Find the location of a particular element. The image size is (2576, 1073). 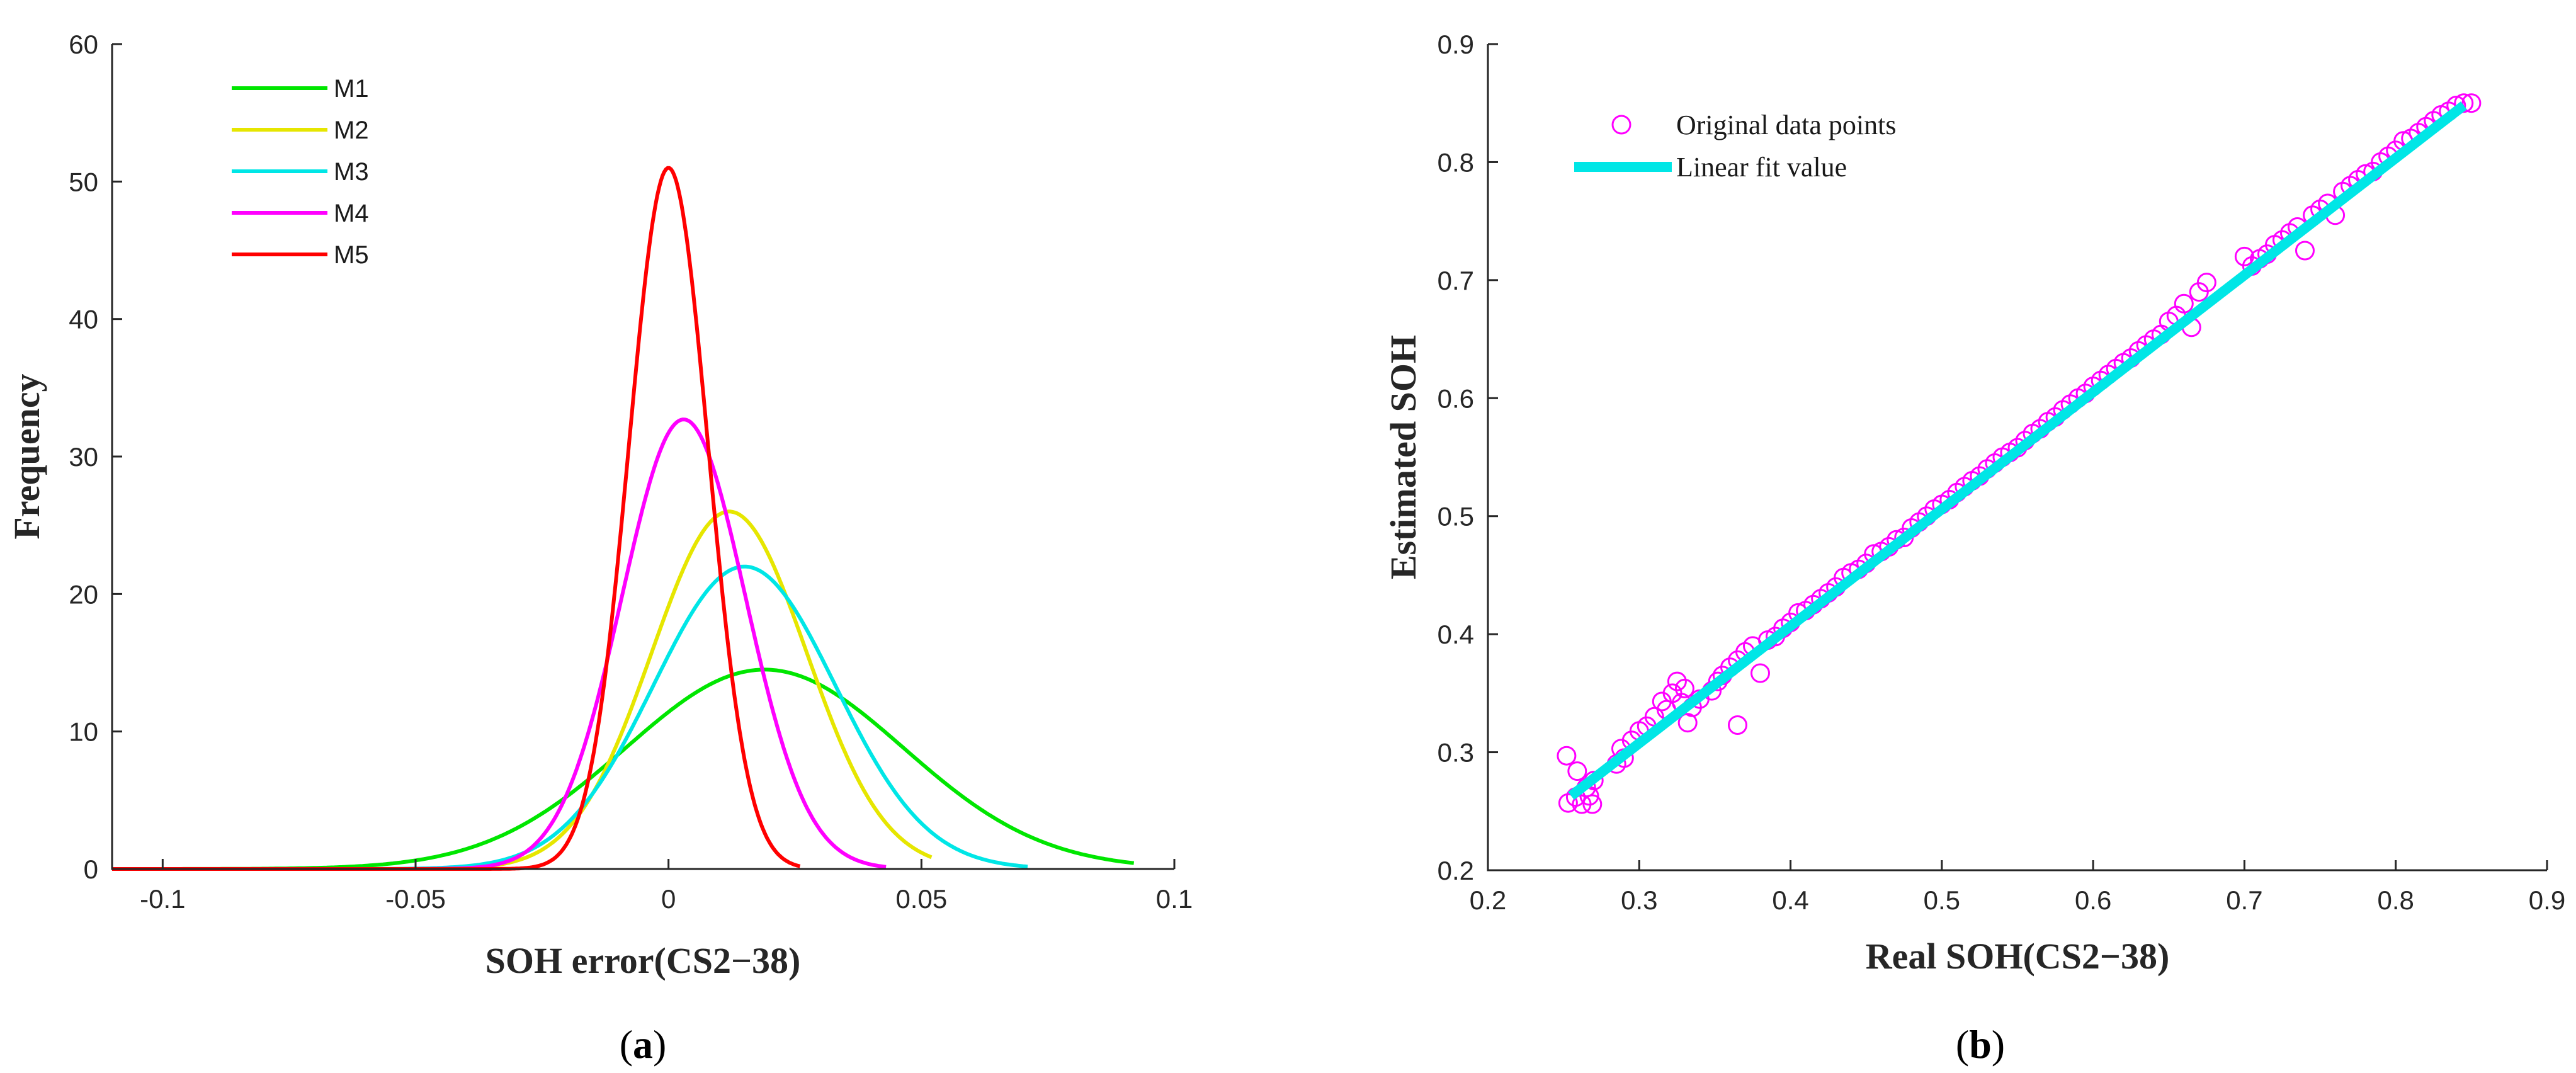

panel-b-y-tick-label: 0.8 is located at coordinates (1456, 162).